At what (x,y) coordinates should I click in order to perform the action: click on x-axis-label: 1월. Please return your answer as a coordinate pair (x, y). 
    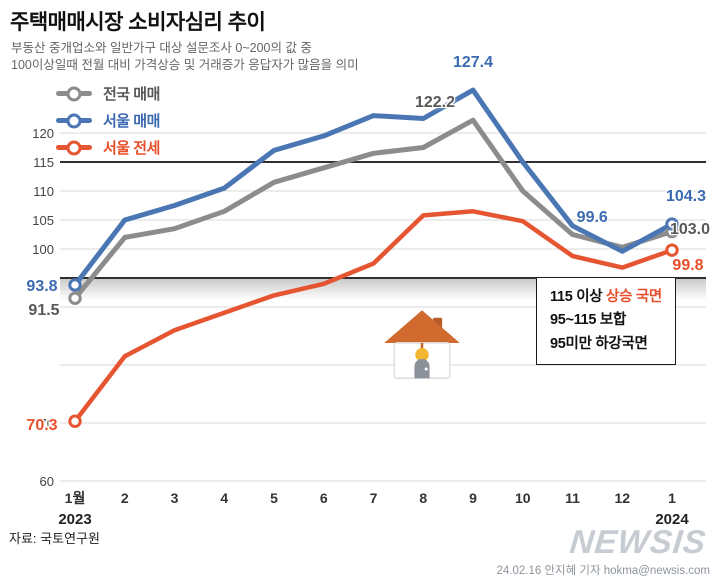
    Looking at the image, I should click on (75, 498).